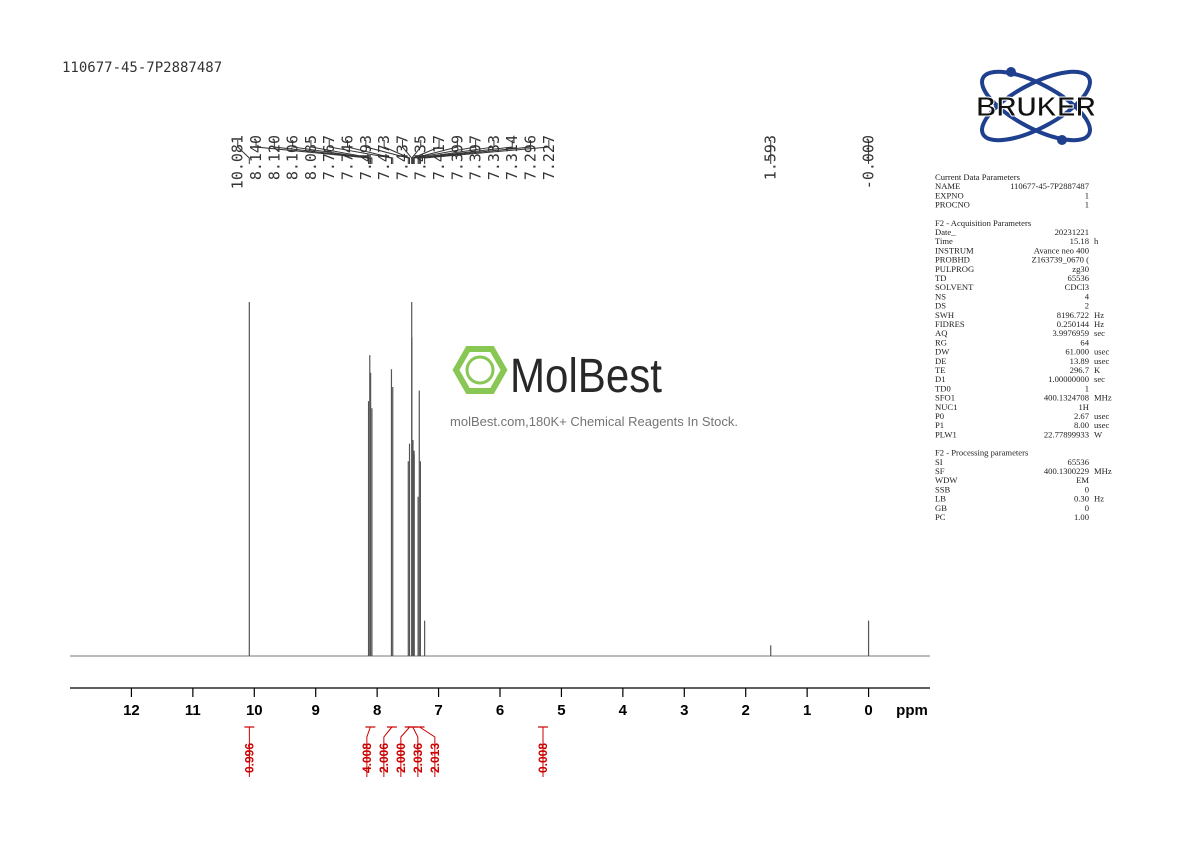 The height and width of the screenshot is (842, 1190). What do you see at coordinates (311, 157) in the screenshot?
I see `peak-label: 8.085` at bounding box center [311, 157].